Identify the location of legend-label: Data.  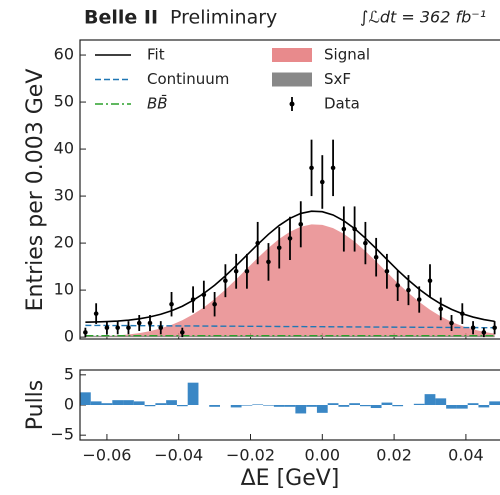
(342, 104).